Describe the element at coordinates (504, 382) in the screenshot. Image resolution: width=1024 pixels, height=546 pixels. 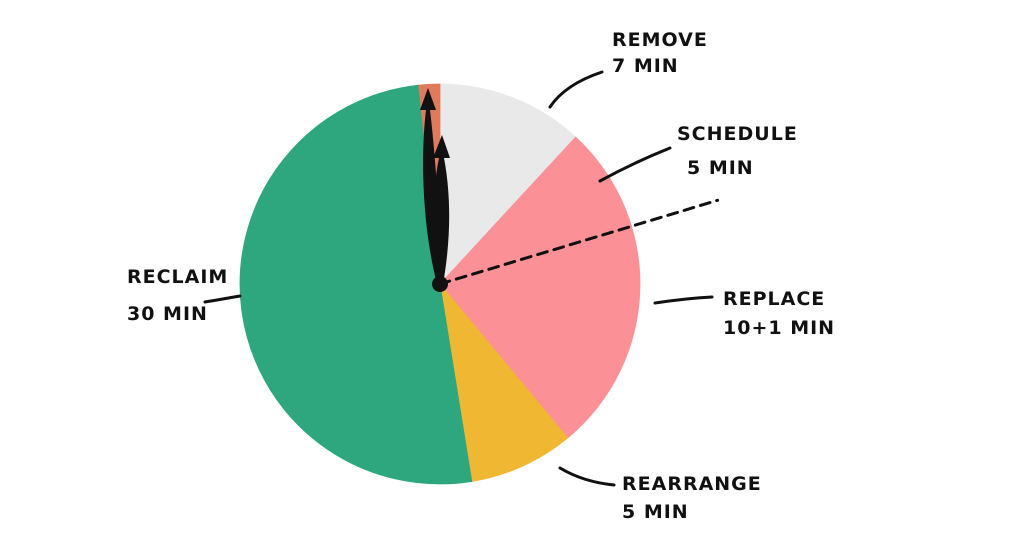
I see `pie-slice-rearrange` at that location.